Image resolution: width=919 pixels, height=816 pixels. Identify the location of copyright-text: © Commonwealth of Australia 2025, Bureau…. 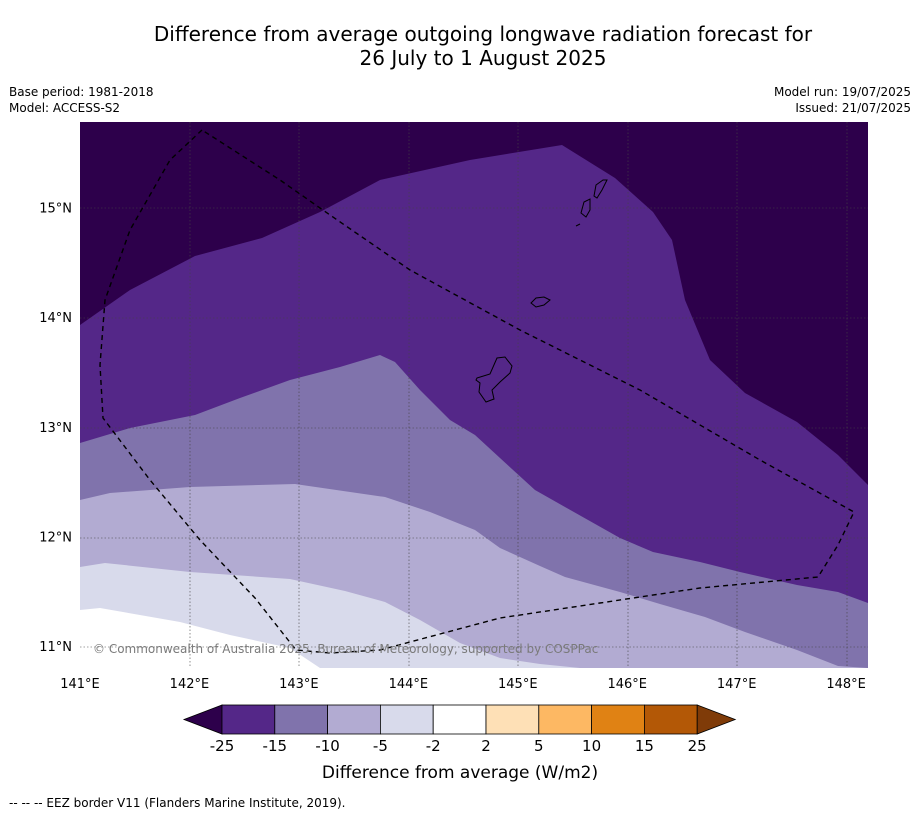
(345, 649).